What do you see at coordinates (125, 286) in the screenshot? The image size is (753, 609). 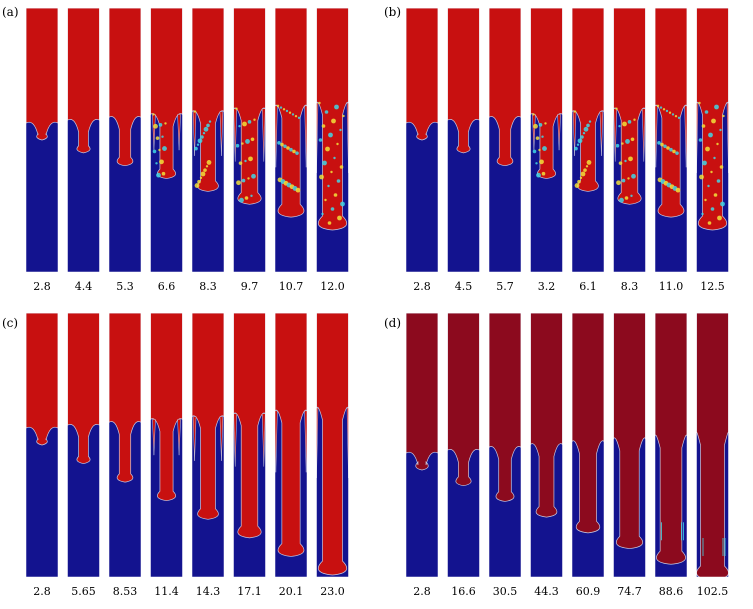 I see `time-label: 5.3` at bounding box center [125, 286].